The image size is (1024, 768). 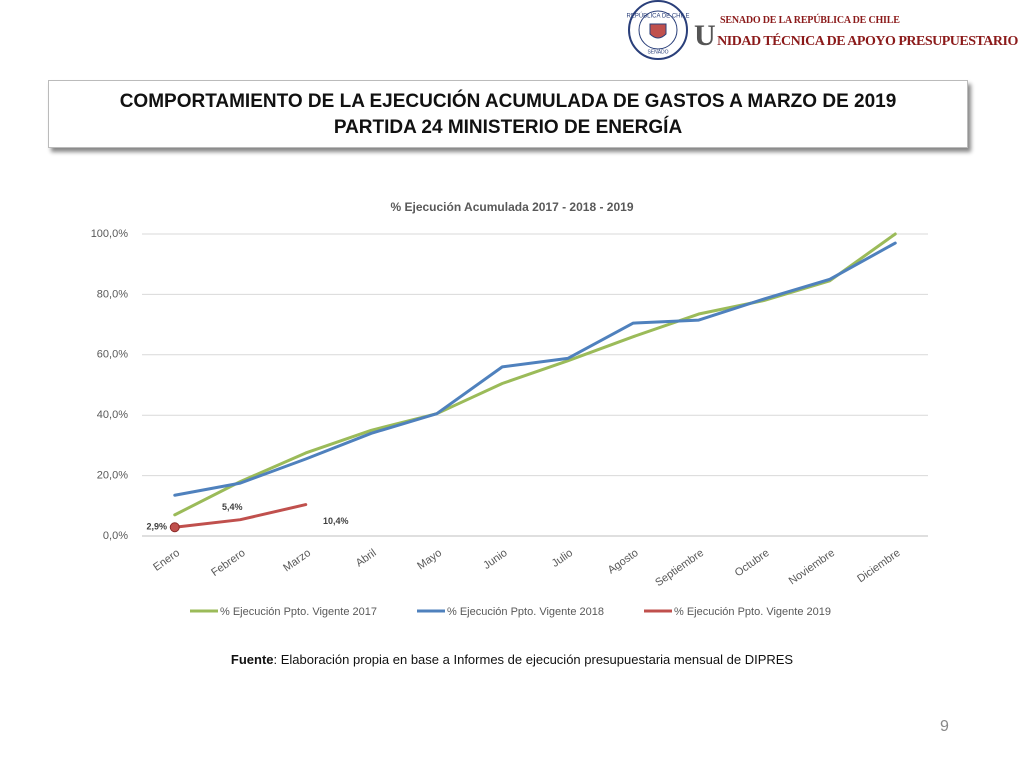 What do you see at coordinates (679, 568) in the screenshot?
I see `x-tick-label: Septiembre` at bounding box center [679, 568].